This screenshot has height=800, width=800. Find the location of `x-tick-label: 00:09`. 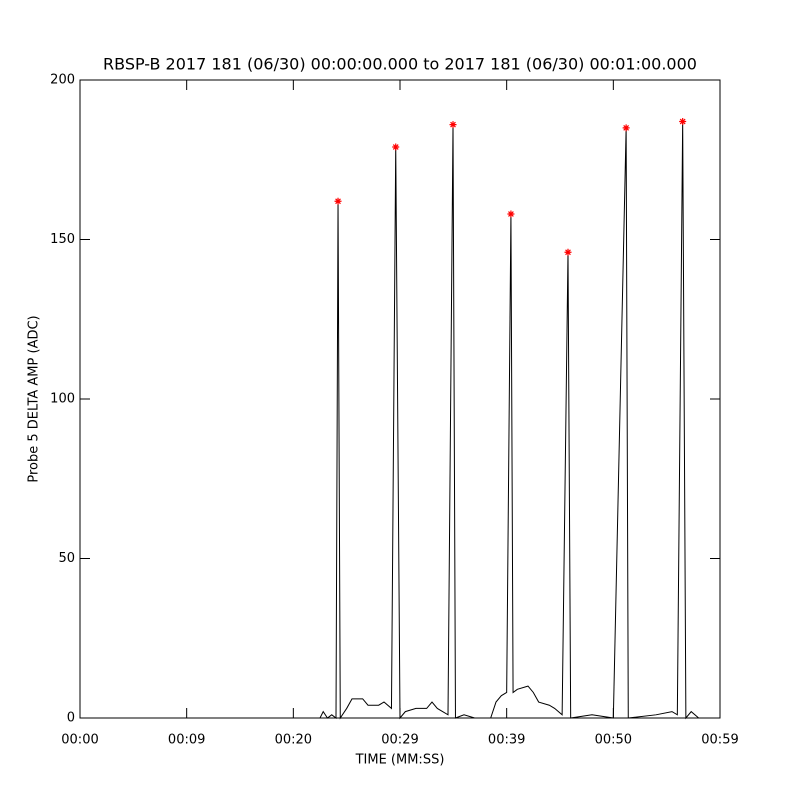

x-tick-label: 00:09 is located at coordinates (186, 740).